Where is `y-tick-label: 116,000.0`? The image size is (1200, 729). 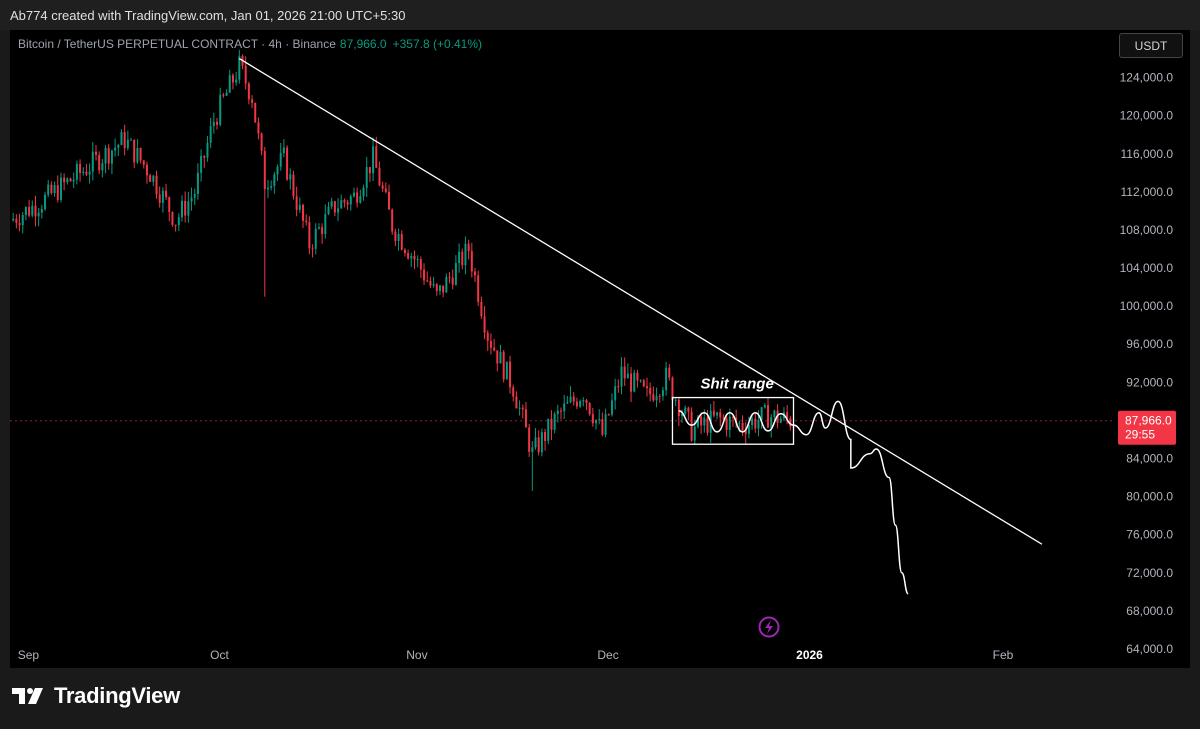
y-tick-label: 116,000.0 is located at coordinates (1147, 154).